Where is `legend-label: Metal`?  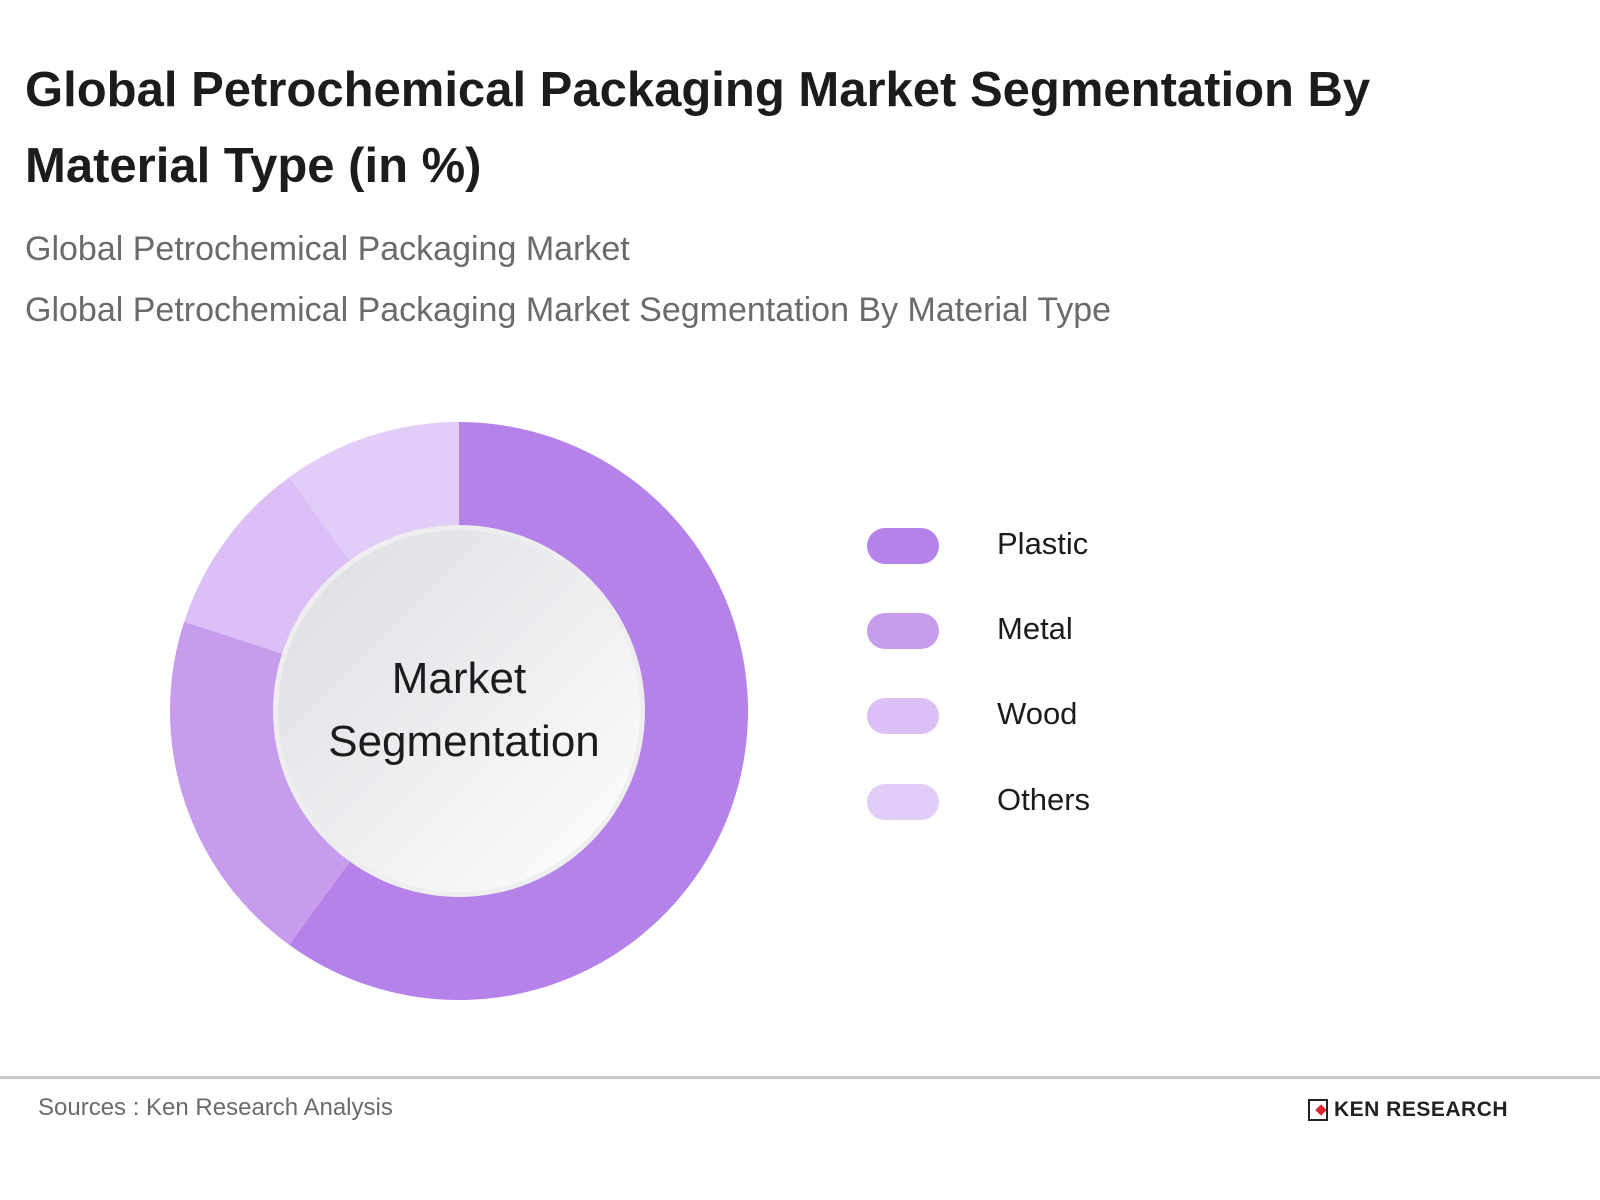 legend-label: Metal is located at coordinates (1035, 628).